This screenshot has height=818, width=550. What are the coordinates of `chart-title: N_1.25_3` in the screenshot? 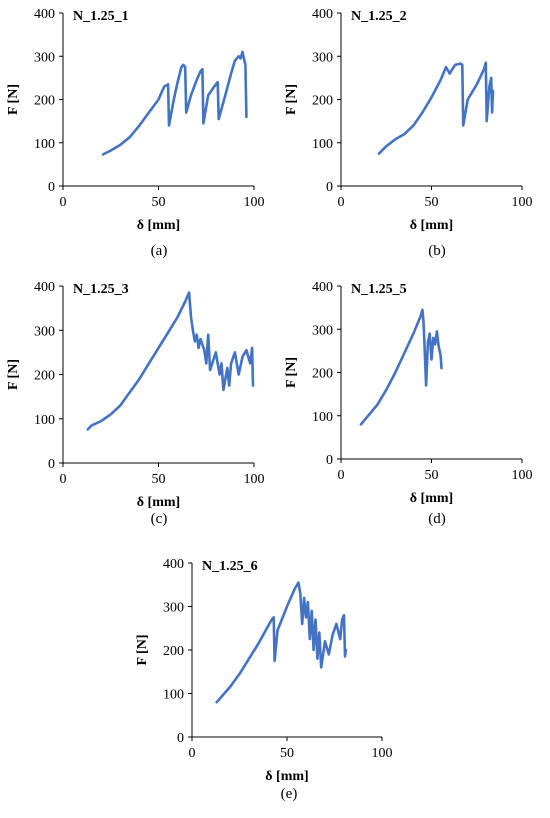 It's located at (101, 289).